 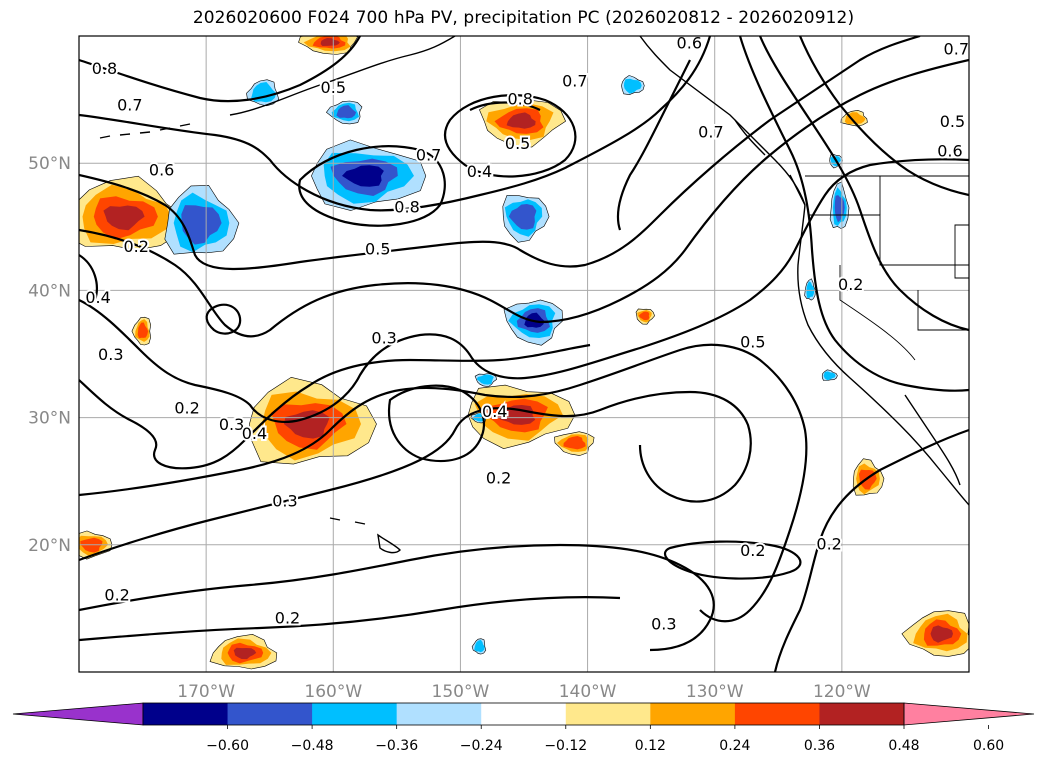 What do you see at coordinates (365, 535) in the screenshot?
I see `hawaii-islands` at bounding box center [365, 535].